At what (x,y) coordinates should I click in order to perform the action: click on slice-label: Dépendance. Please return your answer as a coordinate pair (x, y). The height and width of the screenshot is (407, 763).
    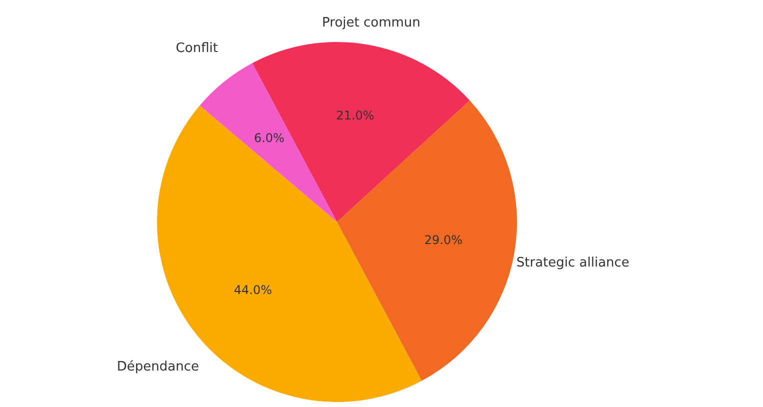
    Looking at the image, I should click on (157, 366).